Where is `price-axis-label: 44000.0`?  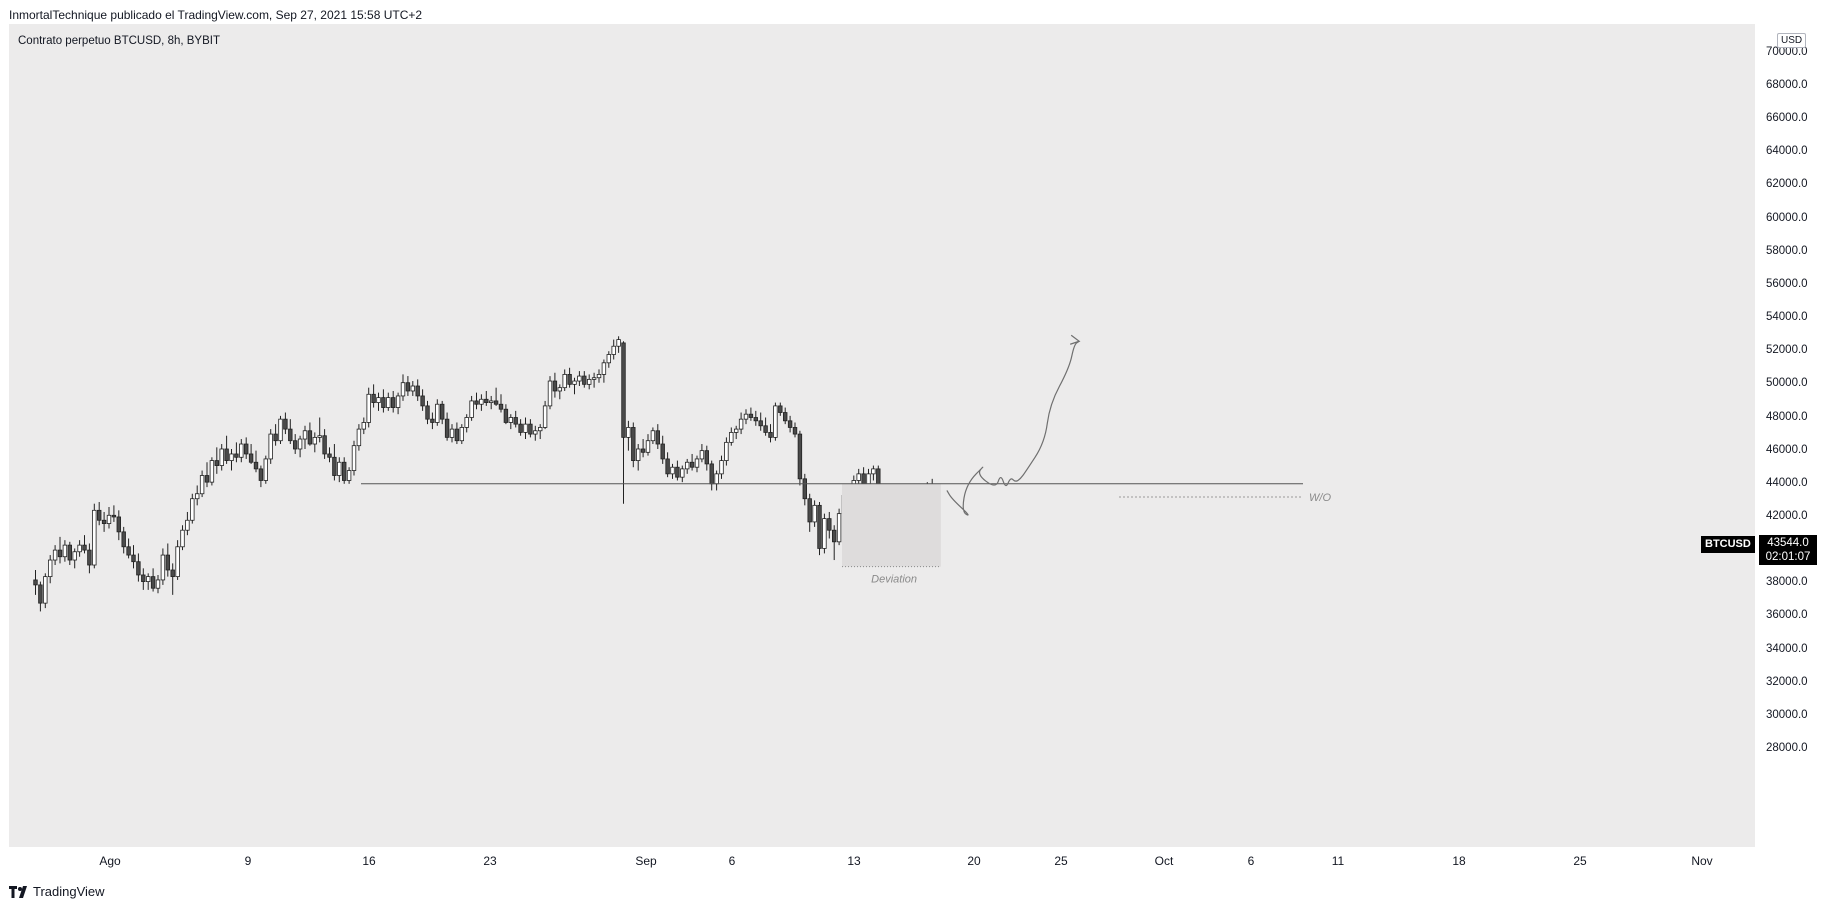 price-axis-label: 44000.0 is located at coordinates (1787, 482).